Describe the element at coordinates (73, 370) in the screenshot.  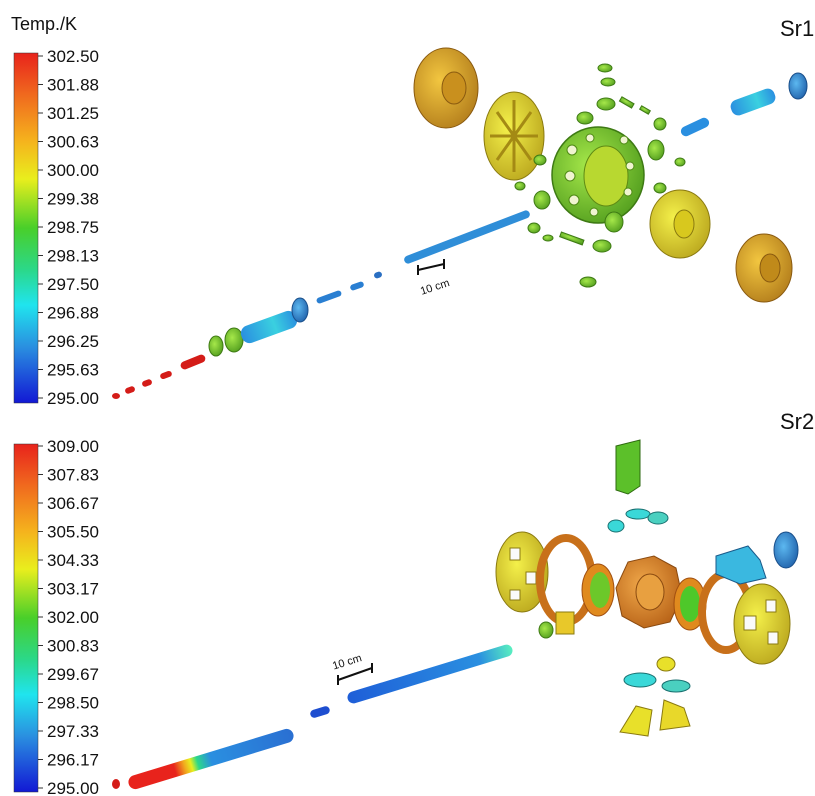
I see `colorbar-tick-label: 295.63` at that location.